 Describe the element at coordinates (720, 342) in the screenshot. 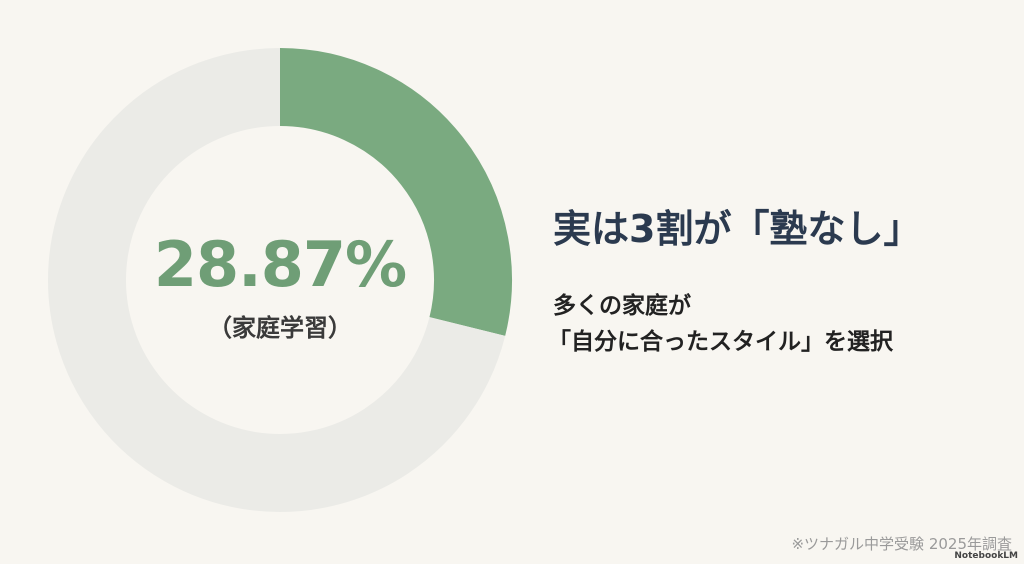

I see `subtext-line-2: 「自分に合ったスタイル」を選択` at that location.